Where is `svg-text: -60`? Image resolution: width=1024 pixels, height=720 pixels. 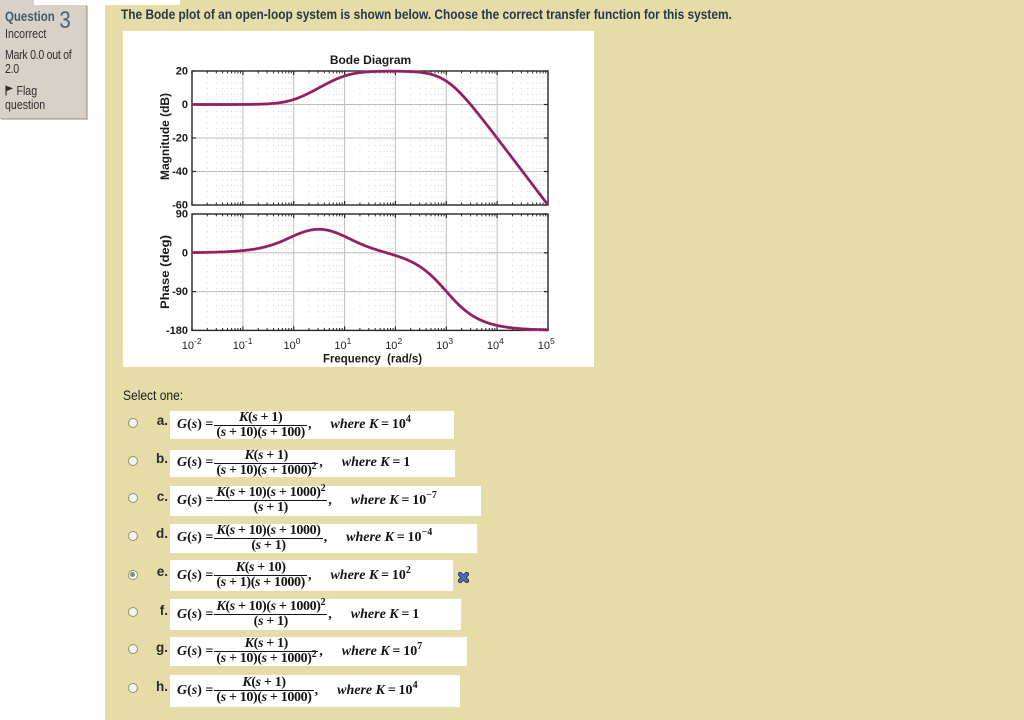 svg-text: -60 is located at coordinates (180, 206).